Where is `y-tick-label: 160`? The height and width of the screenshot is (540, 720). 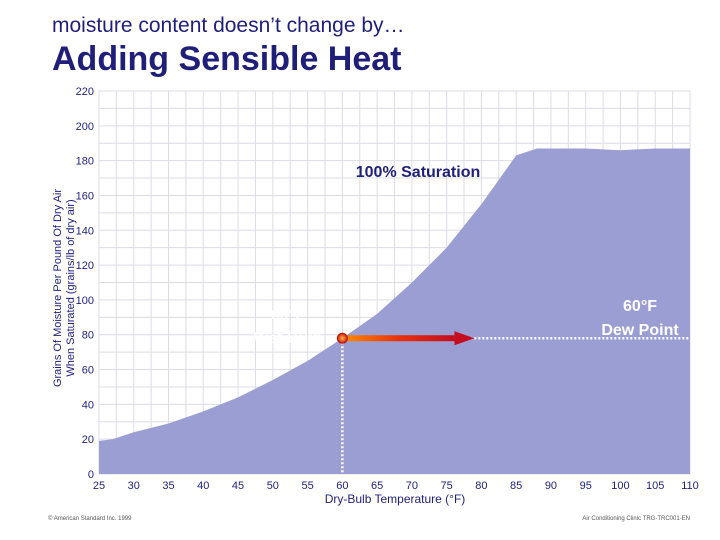
y-tick-label: 160 is located at coordinates (85, 196).